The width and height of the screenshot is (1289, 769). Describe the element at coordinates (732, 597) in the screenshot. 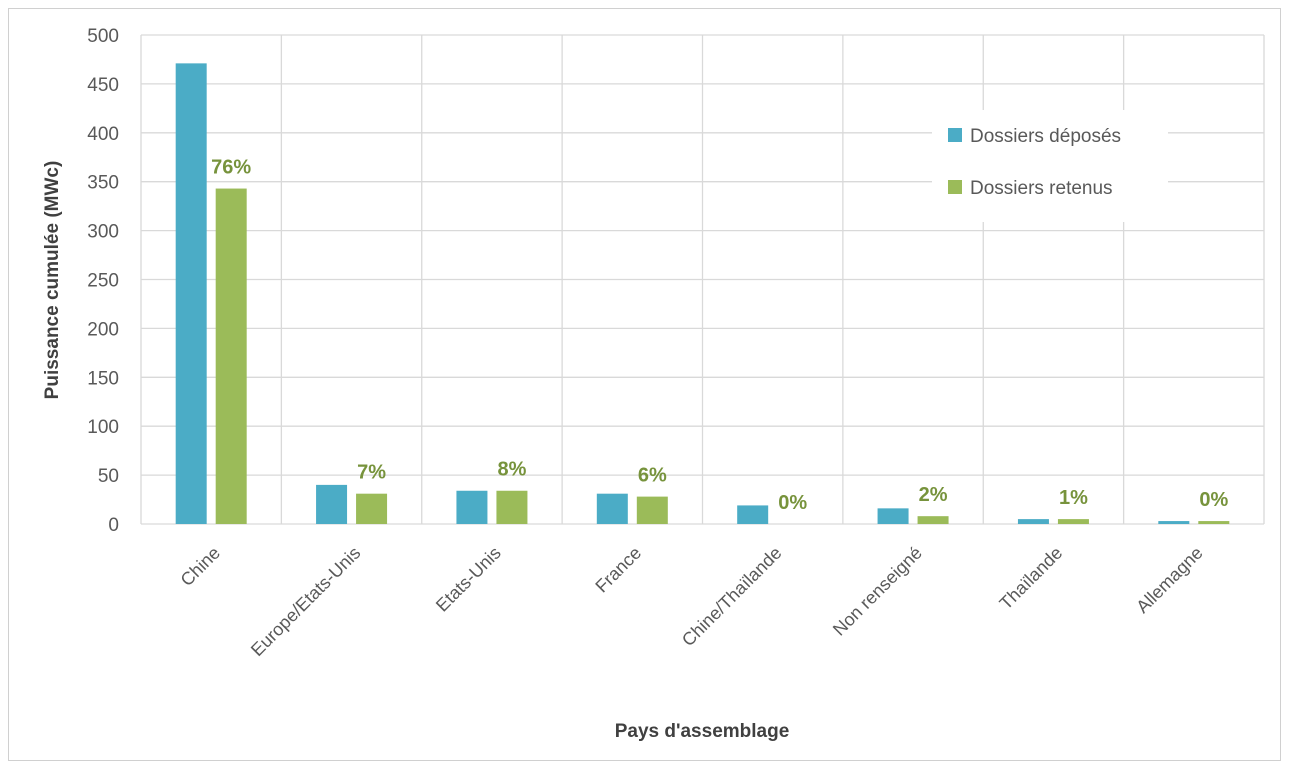

I see `category-label: Chine/Thaïlande` at that location.